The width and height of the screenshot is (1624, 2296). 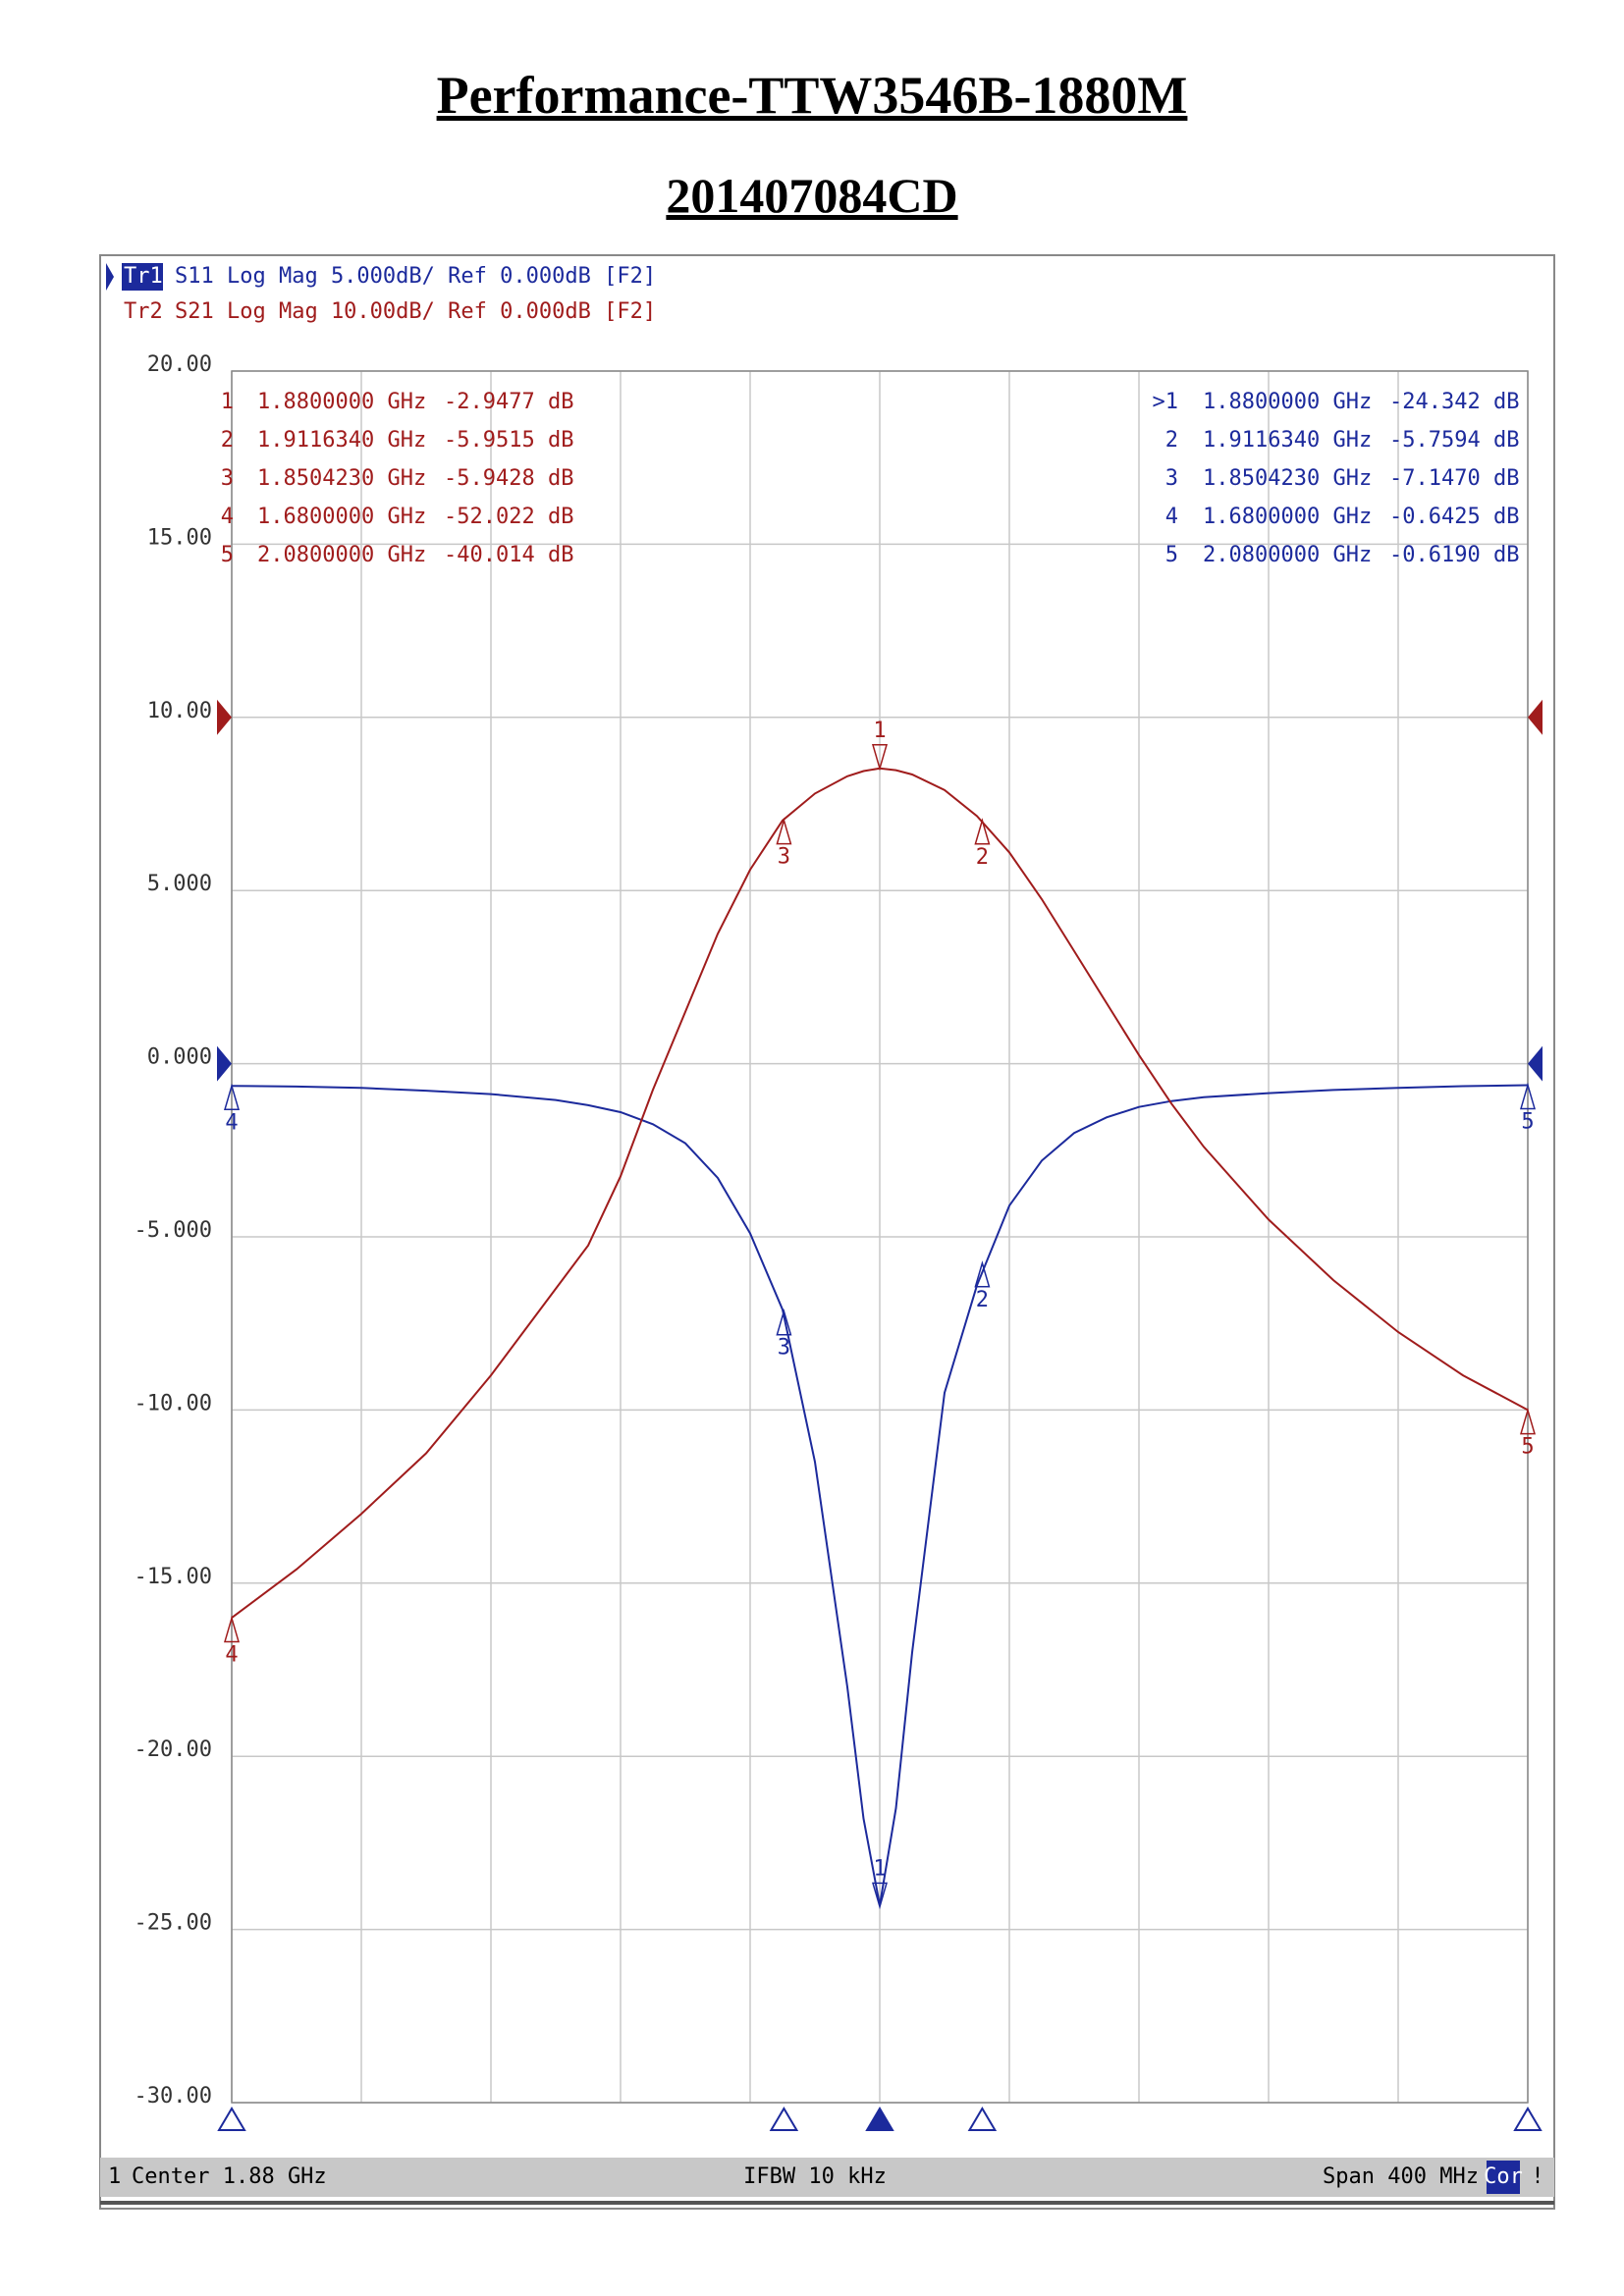 What do you see at coordinates (110, 277) in the screenshot?
I see `active-arrow` at bounding box center [110, 277].